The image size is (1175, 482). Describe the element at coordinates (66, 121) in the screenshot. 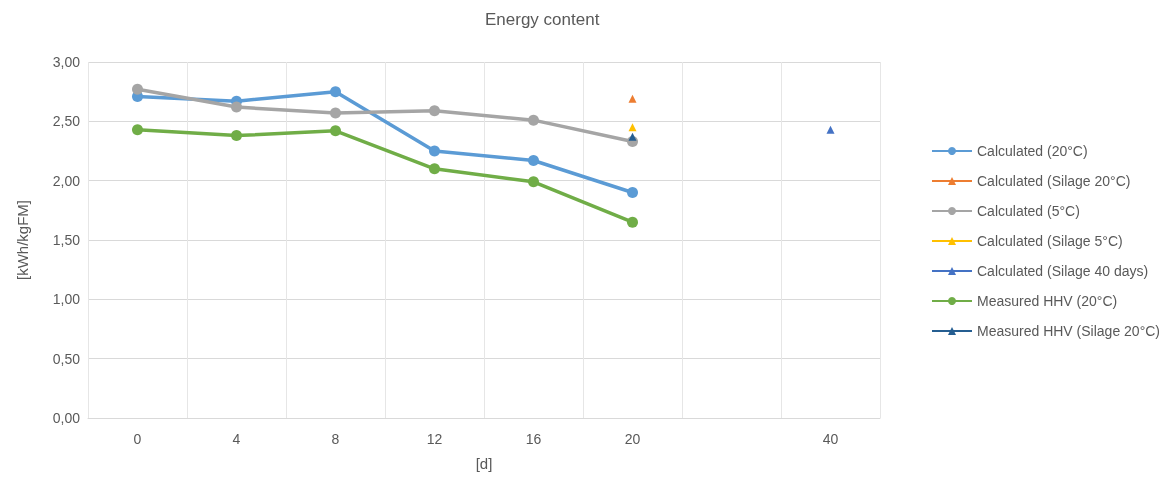

I see `y-tick-label: 2,50` at that location.